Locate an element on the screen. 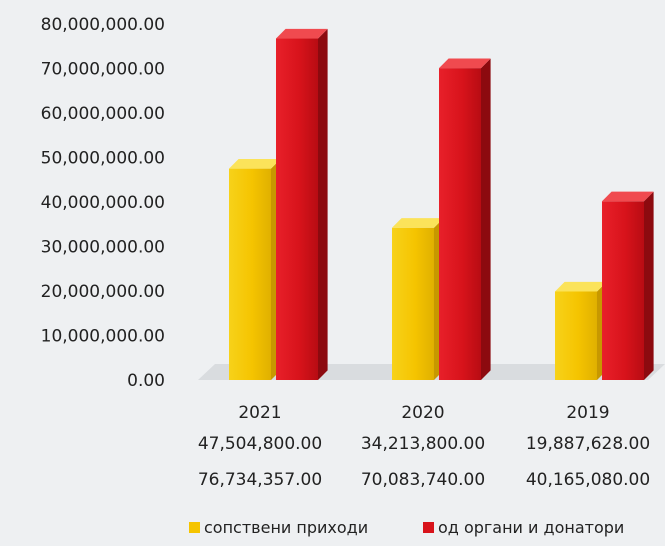 The height and width of the screenshot is (546, 665). x-category-label: 2020 is located at coordinates (422, 413).